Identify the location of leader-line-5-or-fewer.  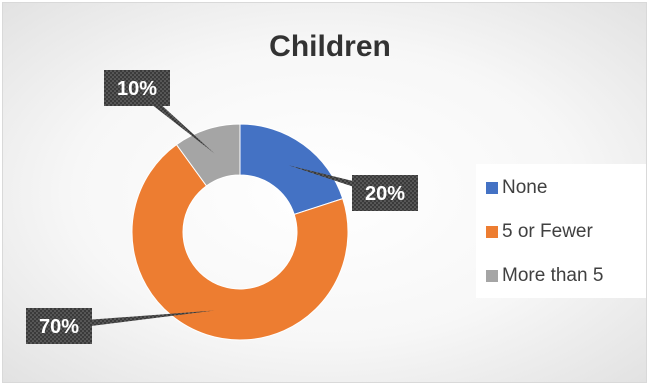
(136, 320).